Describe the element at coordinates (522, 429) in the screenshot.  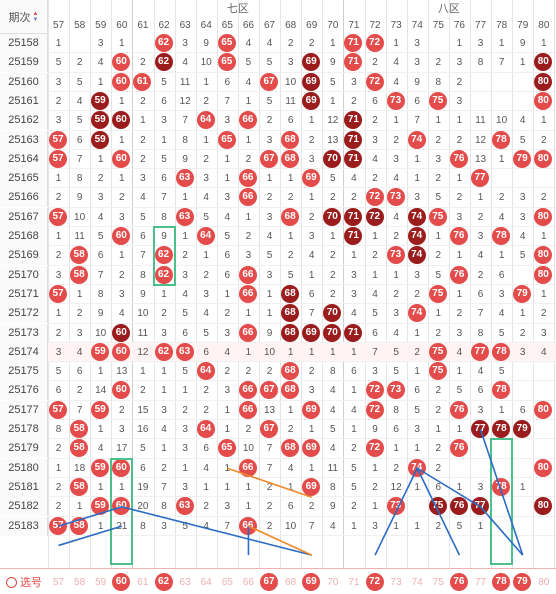
I see `drawn-number-cell: 79` at that location.